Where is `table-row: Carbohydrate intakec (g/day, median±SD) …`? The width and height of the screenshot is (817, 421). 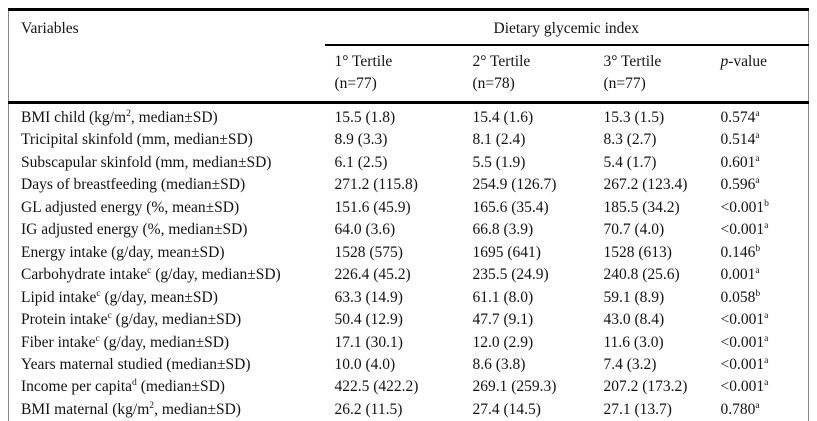 table-row: Carbohydrate intakec (g/day, median±SD) … is located at coordinates (409, 275).